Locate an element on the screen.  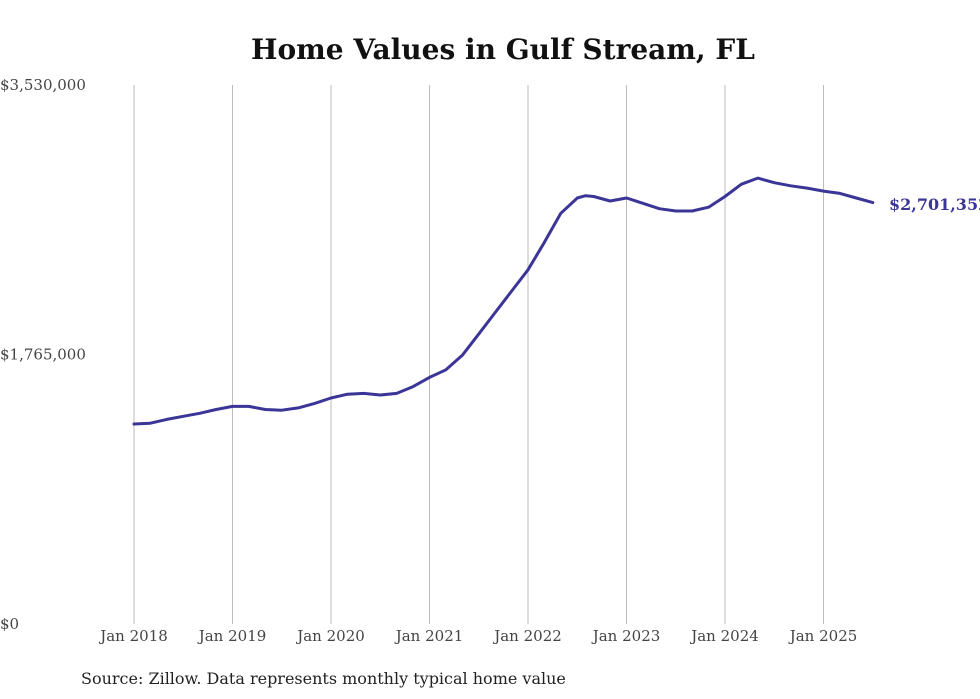
x-tick-label: Jan 2020 is located at coordinates (330, 636).